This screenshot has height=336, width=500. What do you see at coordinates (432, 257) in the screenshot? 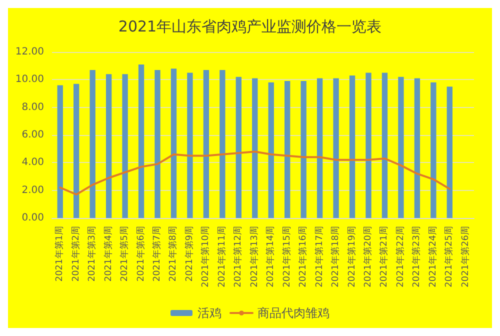
I see `x-tick-label: 2021年第24周` at bounding box center [432, 257].